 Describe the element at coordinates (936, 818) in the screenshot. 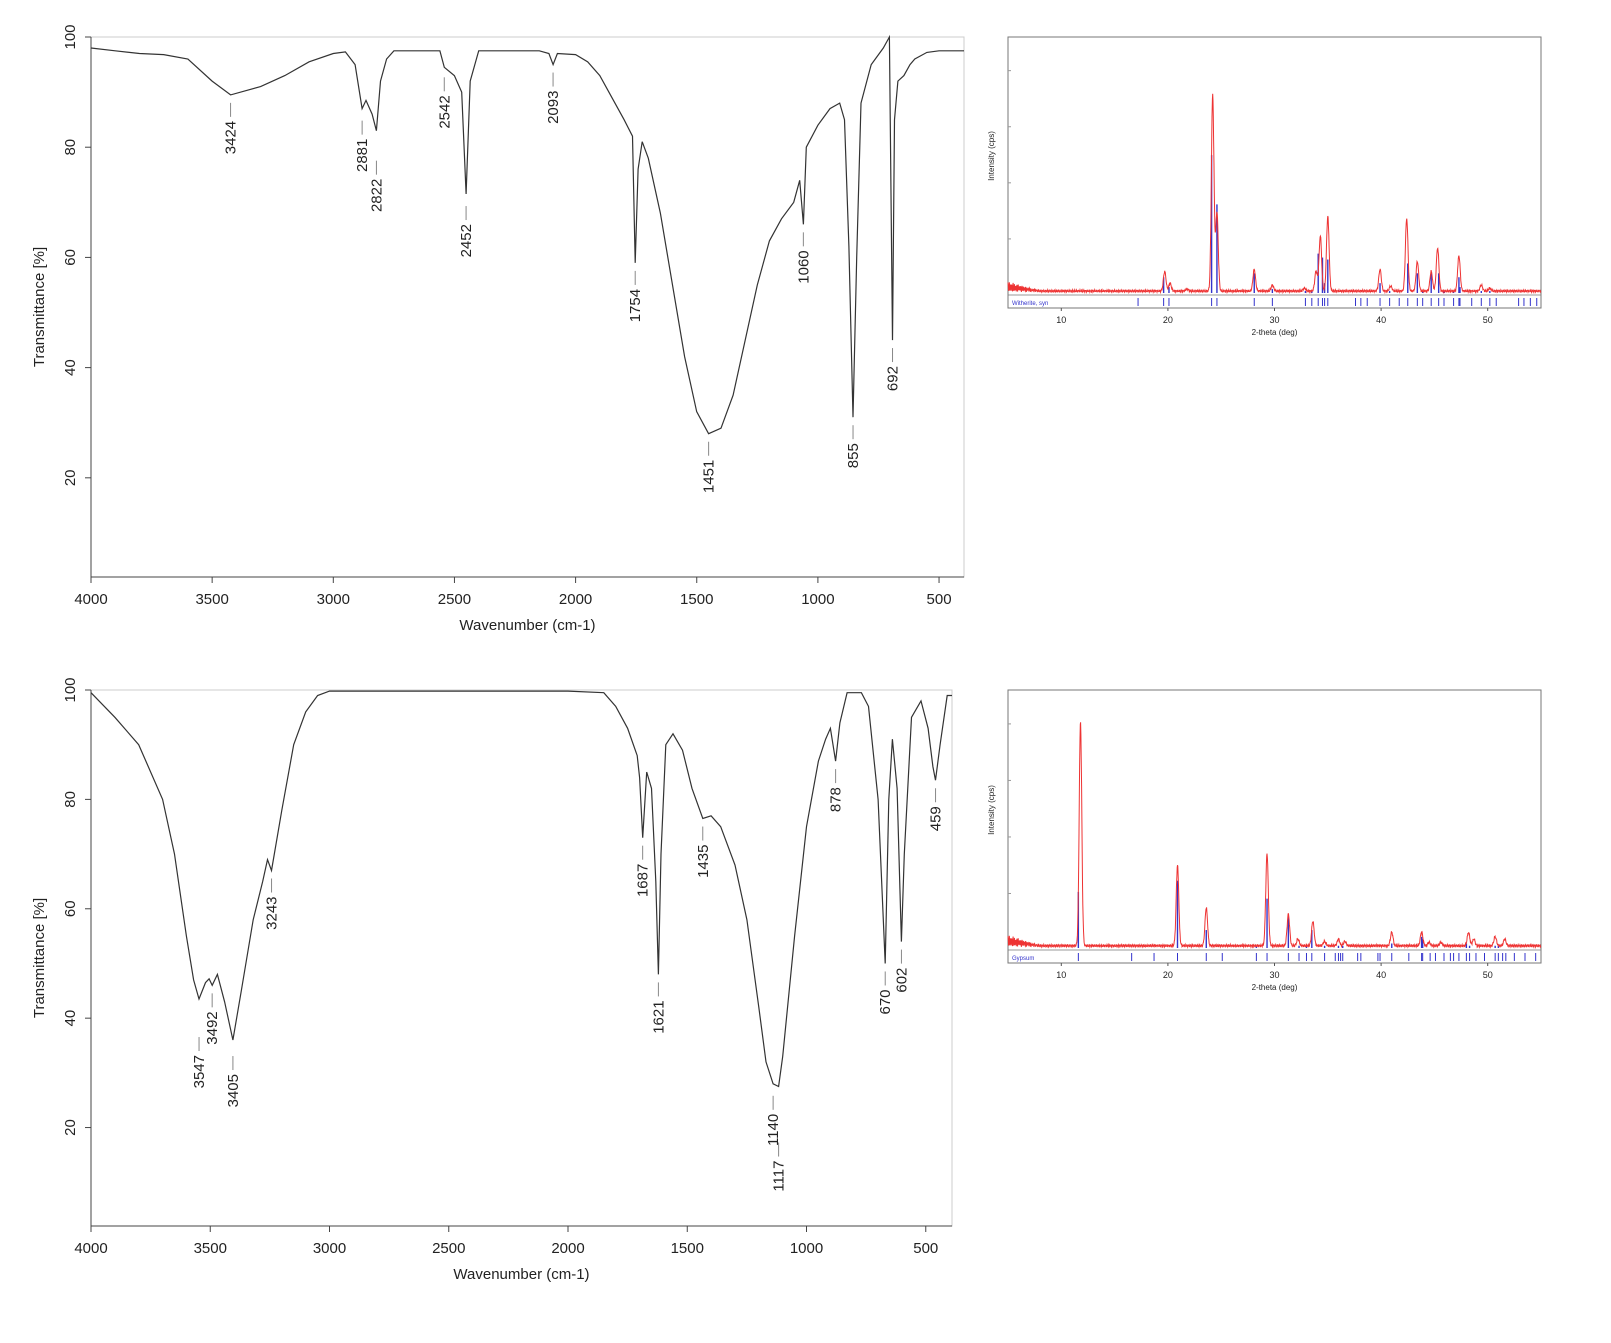

I see `peak-label: 459` at that location.